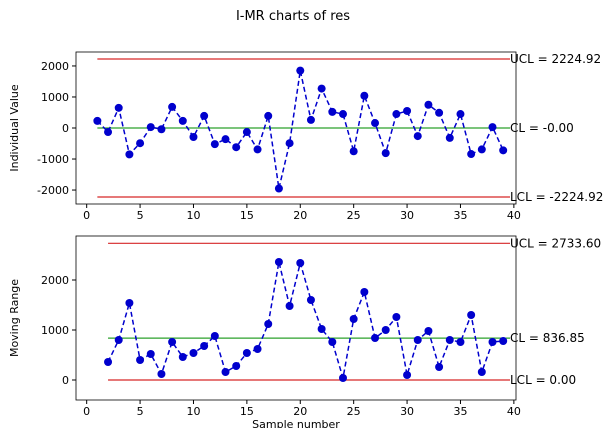  What do you see at coordinates (547, 338) in the screenshot?
I see `control-limit-label: CL = 836.85` at bounding box center [547, 338].